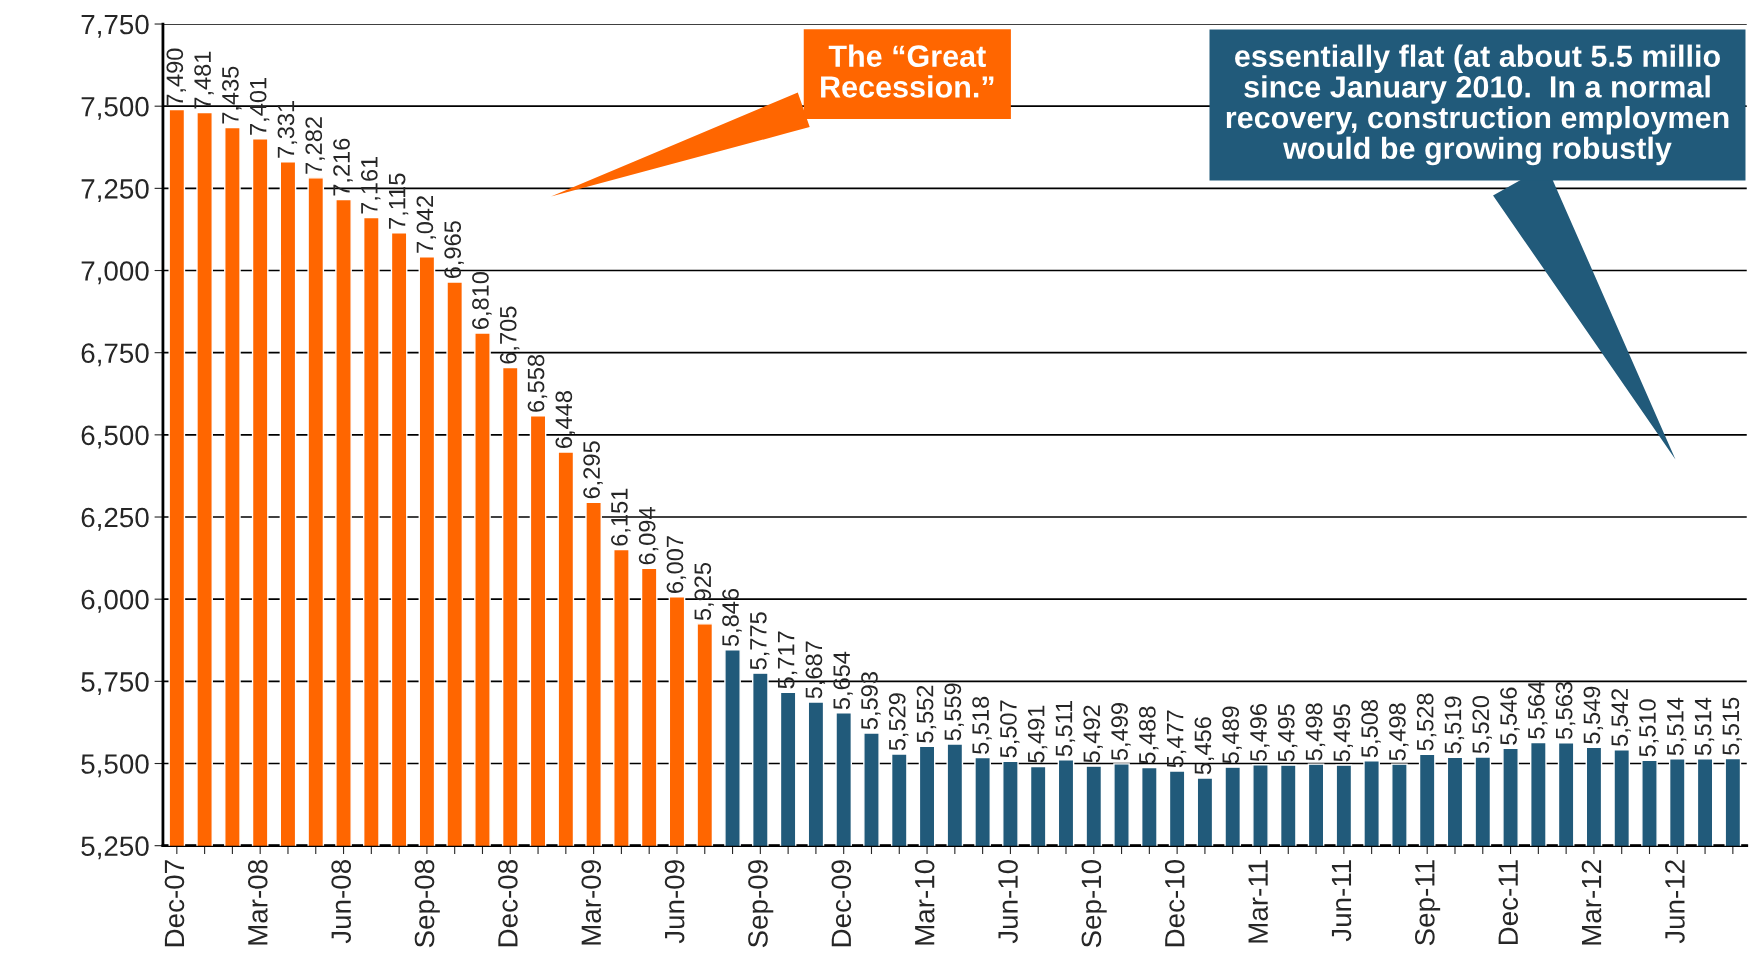  I want to click on data-label: 5,552, so click(926, 714).